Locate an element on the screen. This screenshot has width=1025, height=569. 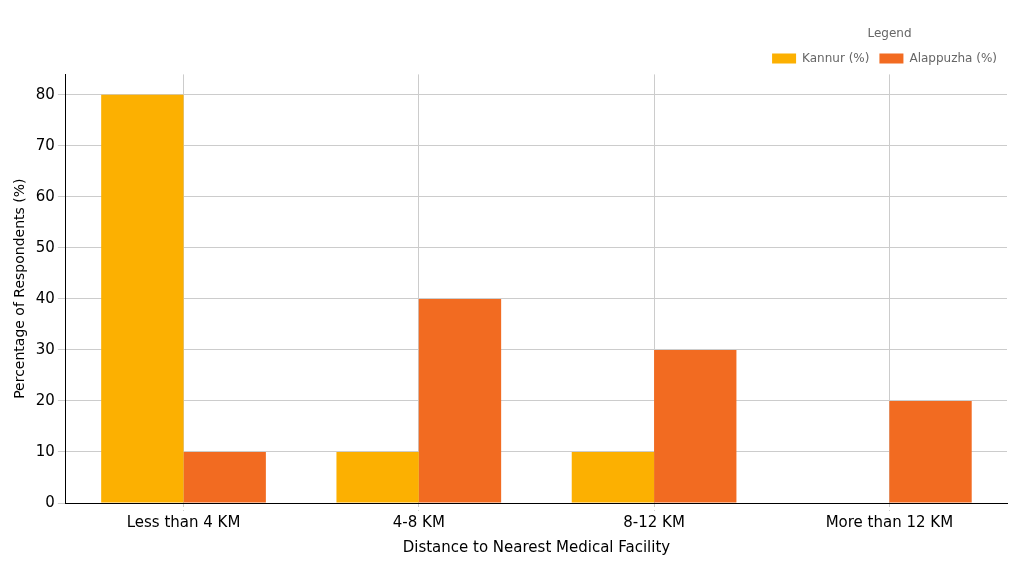
y-tick-label: 70 is located at coordinates (45, 144).